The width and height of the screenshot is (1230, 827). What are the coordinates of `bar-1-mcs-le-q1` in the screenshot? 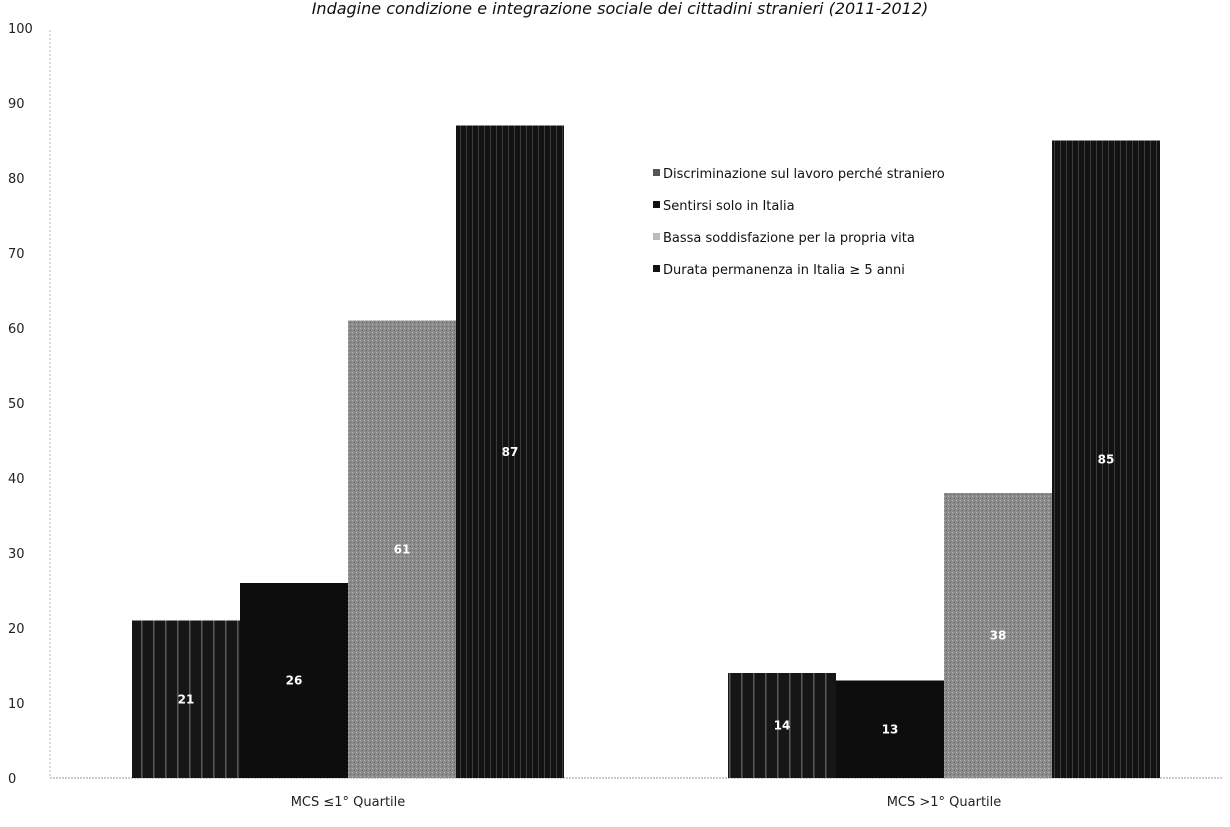 It's located at (186, 699).